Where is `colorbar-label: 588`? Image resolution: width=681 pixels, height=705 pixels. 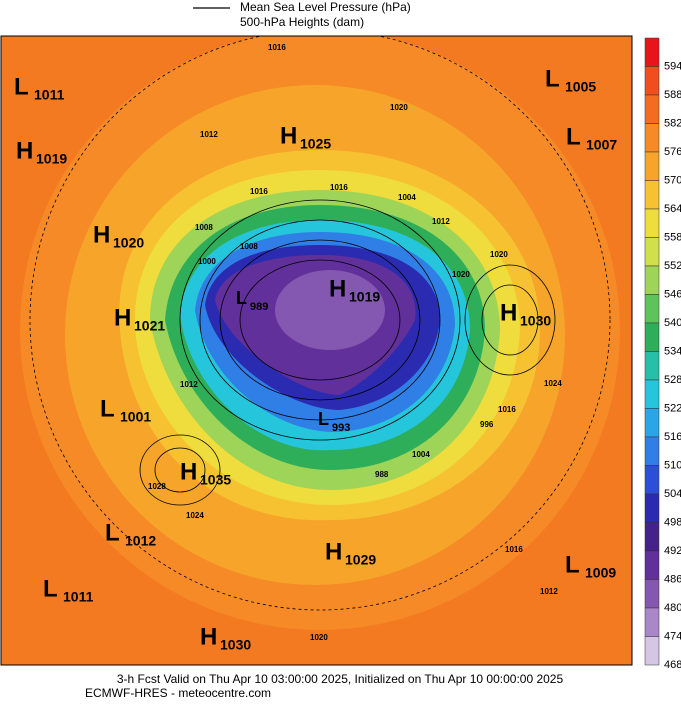
colorbar-label: 588 is located at coordinates (672, 95).